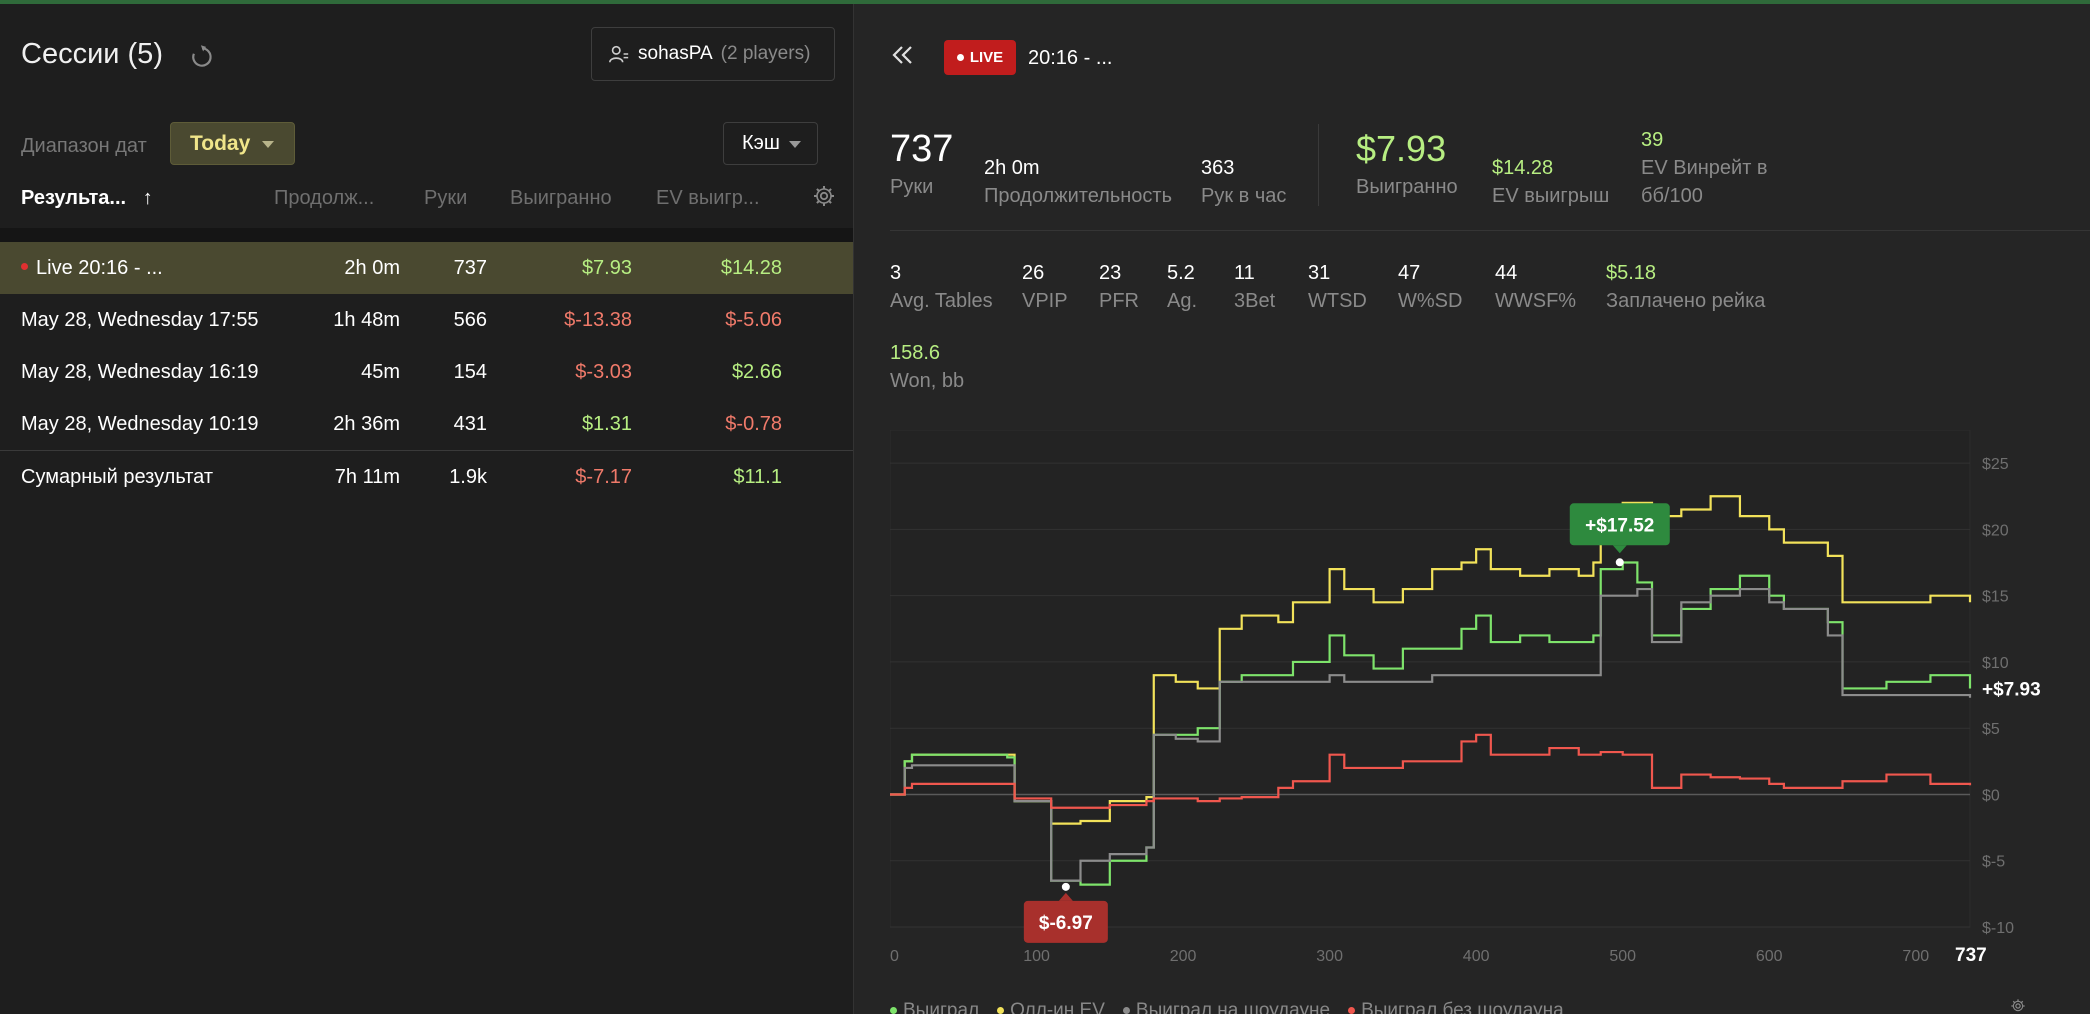 This screenshot has height=1014, width=2090. I want to click on won-cell: $1.31, so click(606, 424).